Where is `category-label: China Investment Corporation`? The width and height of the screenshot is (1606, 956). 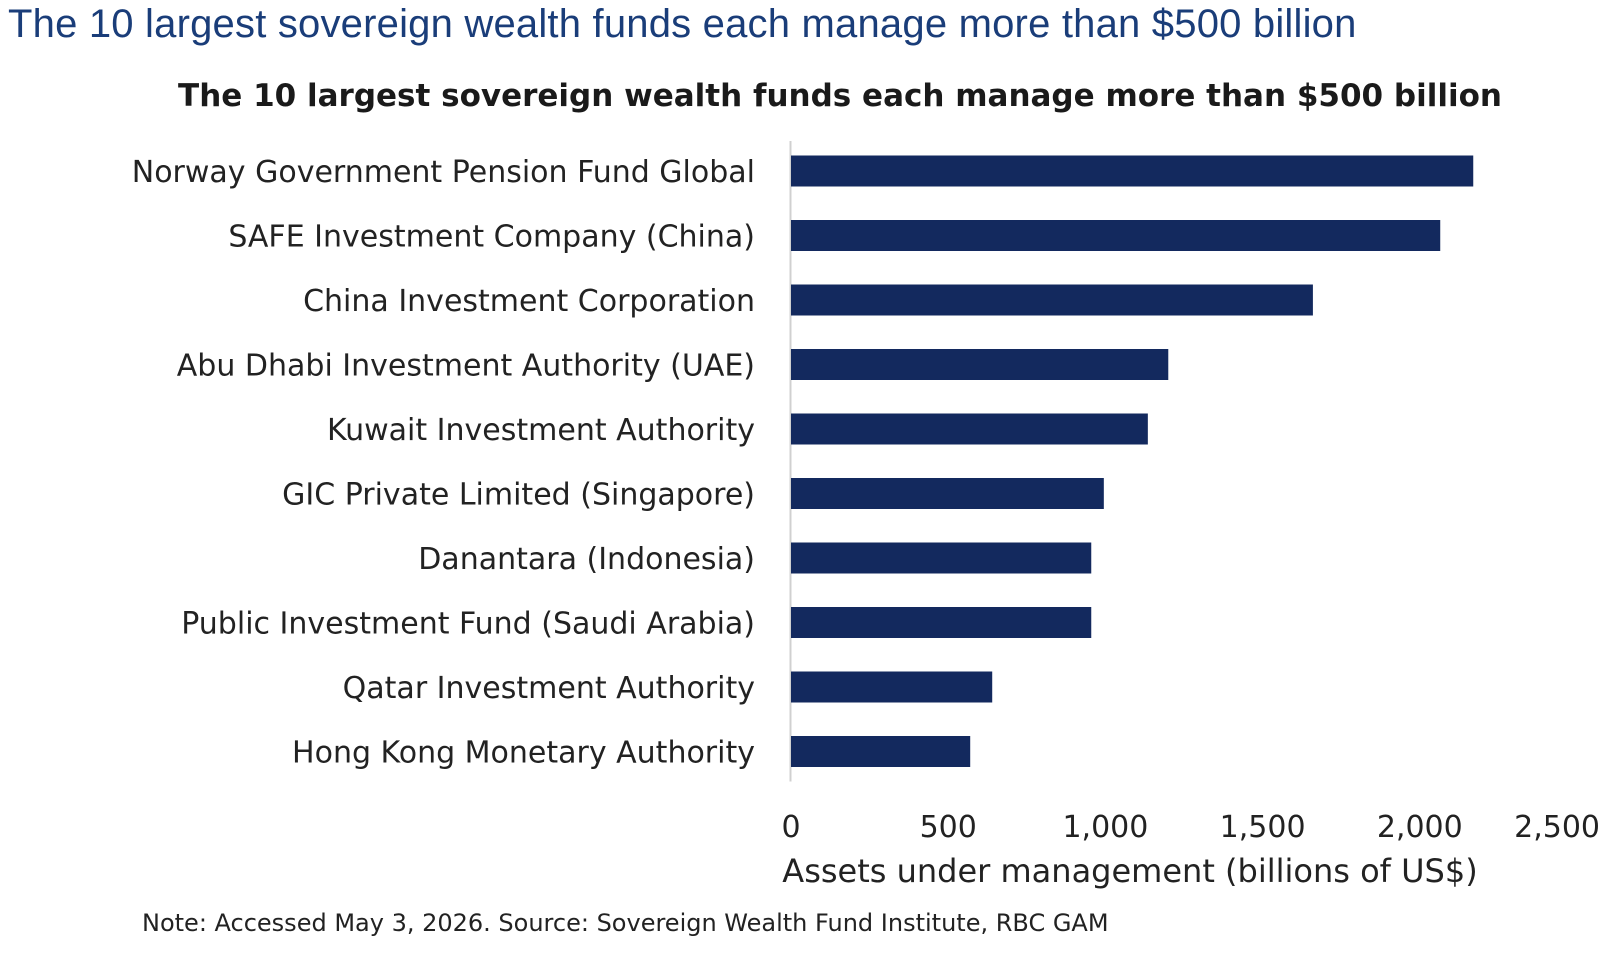 category-label: China Investment Corporation is located at coordinates (529, 301).